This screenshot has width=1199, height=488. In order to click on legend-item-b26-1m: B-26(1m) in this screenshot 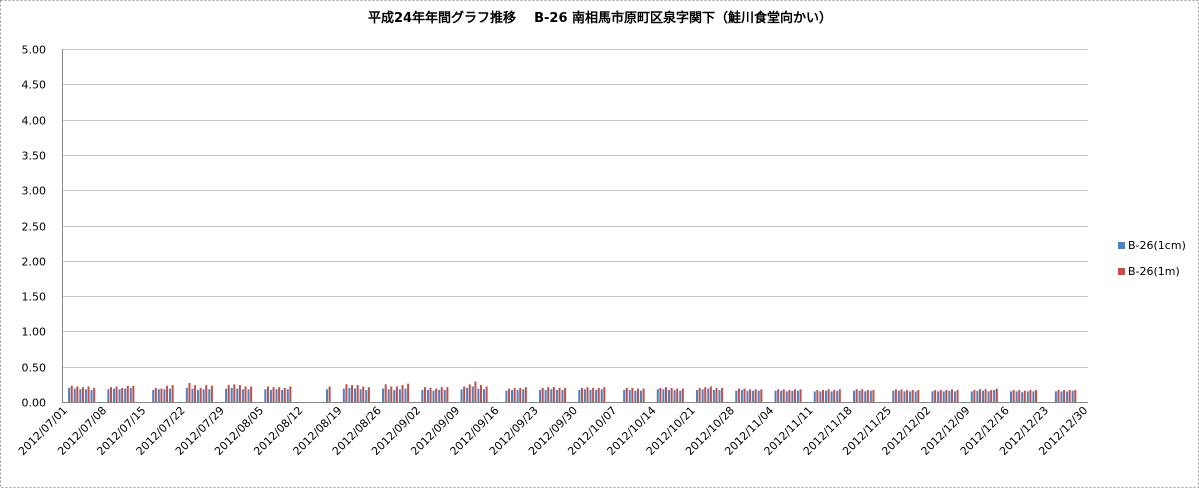, I will do `click(1149, 271)`.